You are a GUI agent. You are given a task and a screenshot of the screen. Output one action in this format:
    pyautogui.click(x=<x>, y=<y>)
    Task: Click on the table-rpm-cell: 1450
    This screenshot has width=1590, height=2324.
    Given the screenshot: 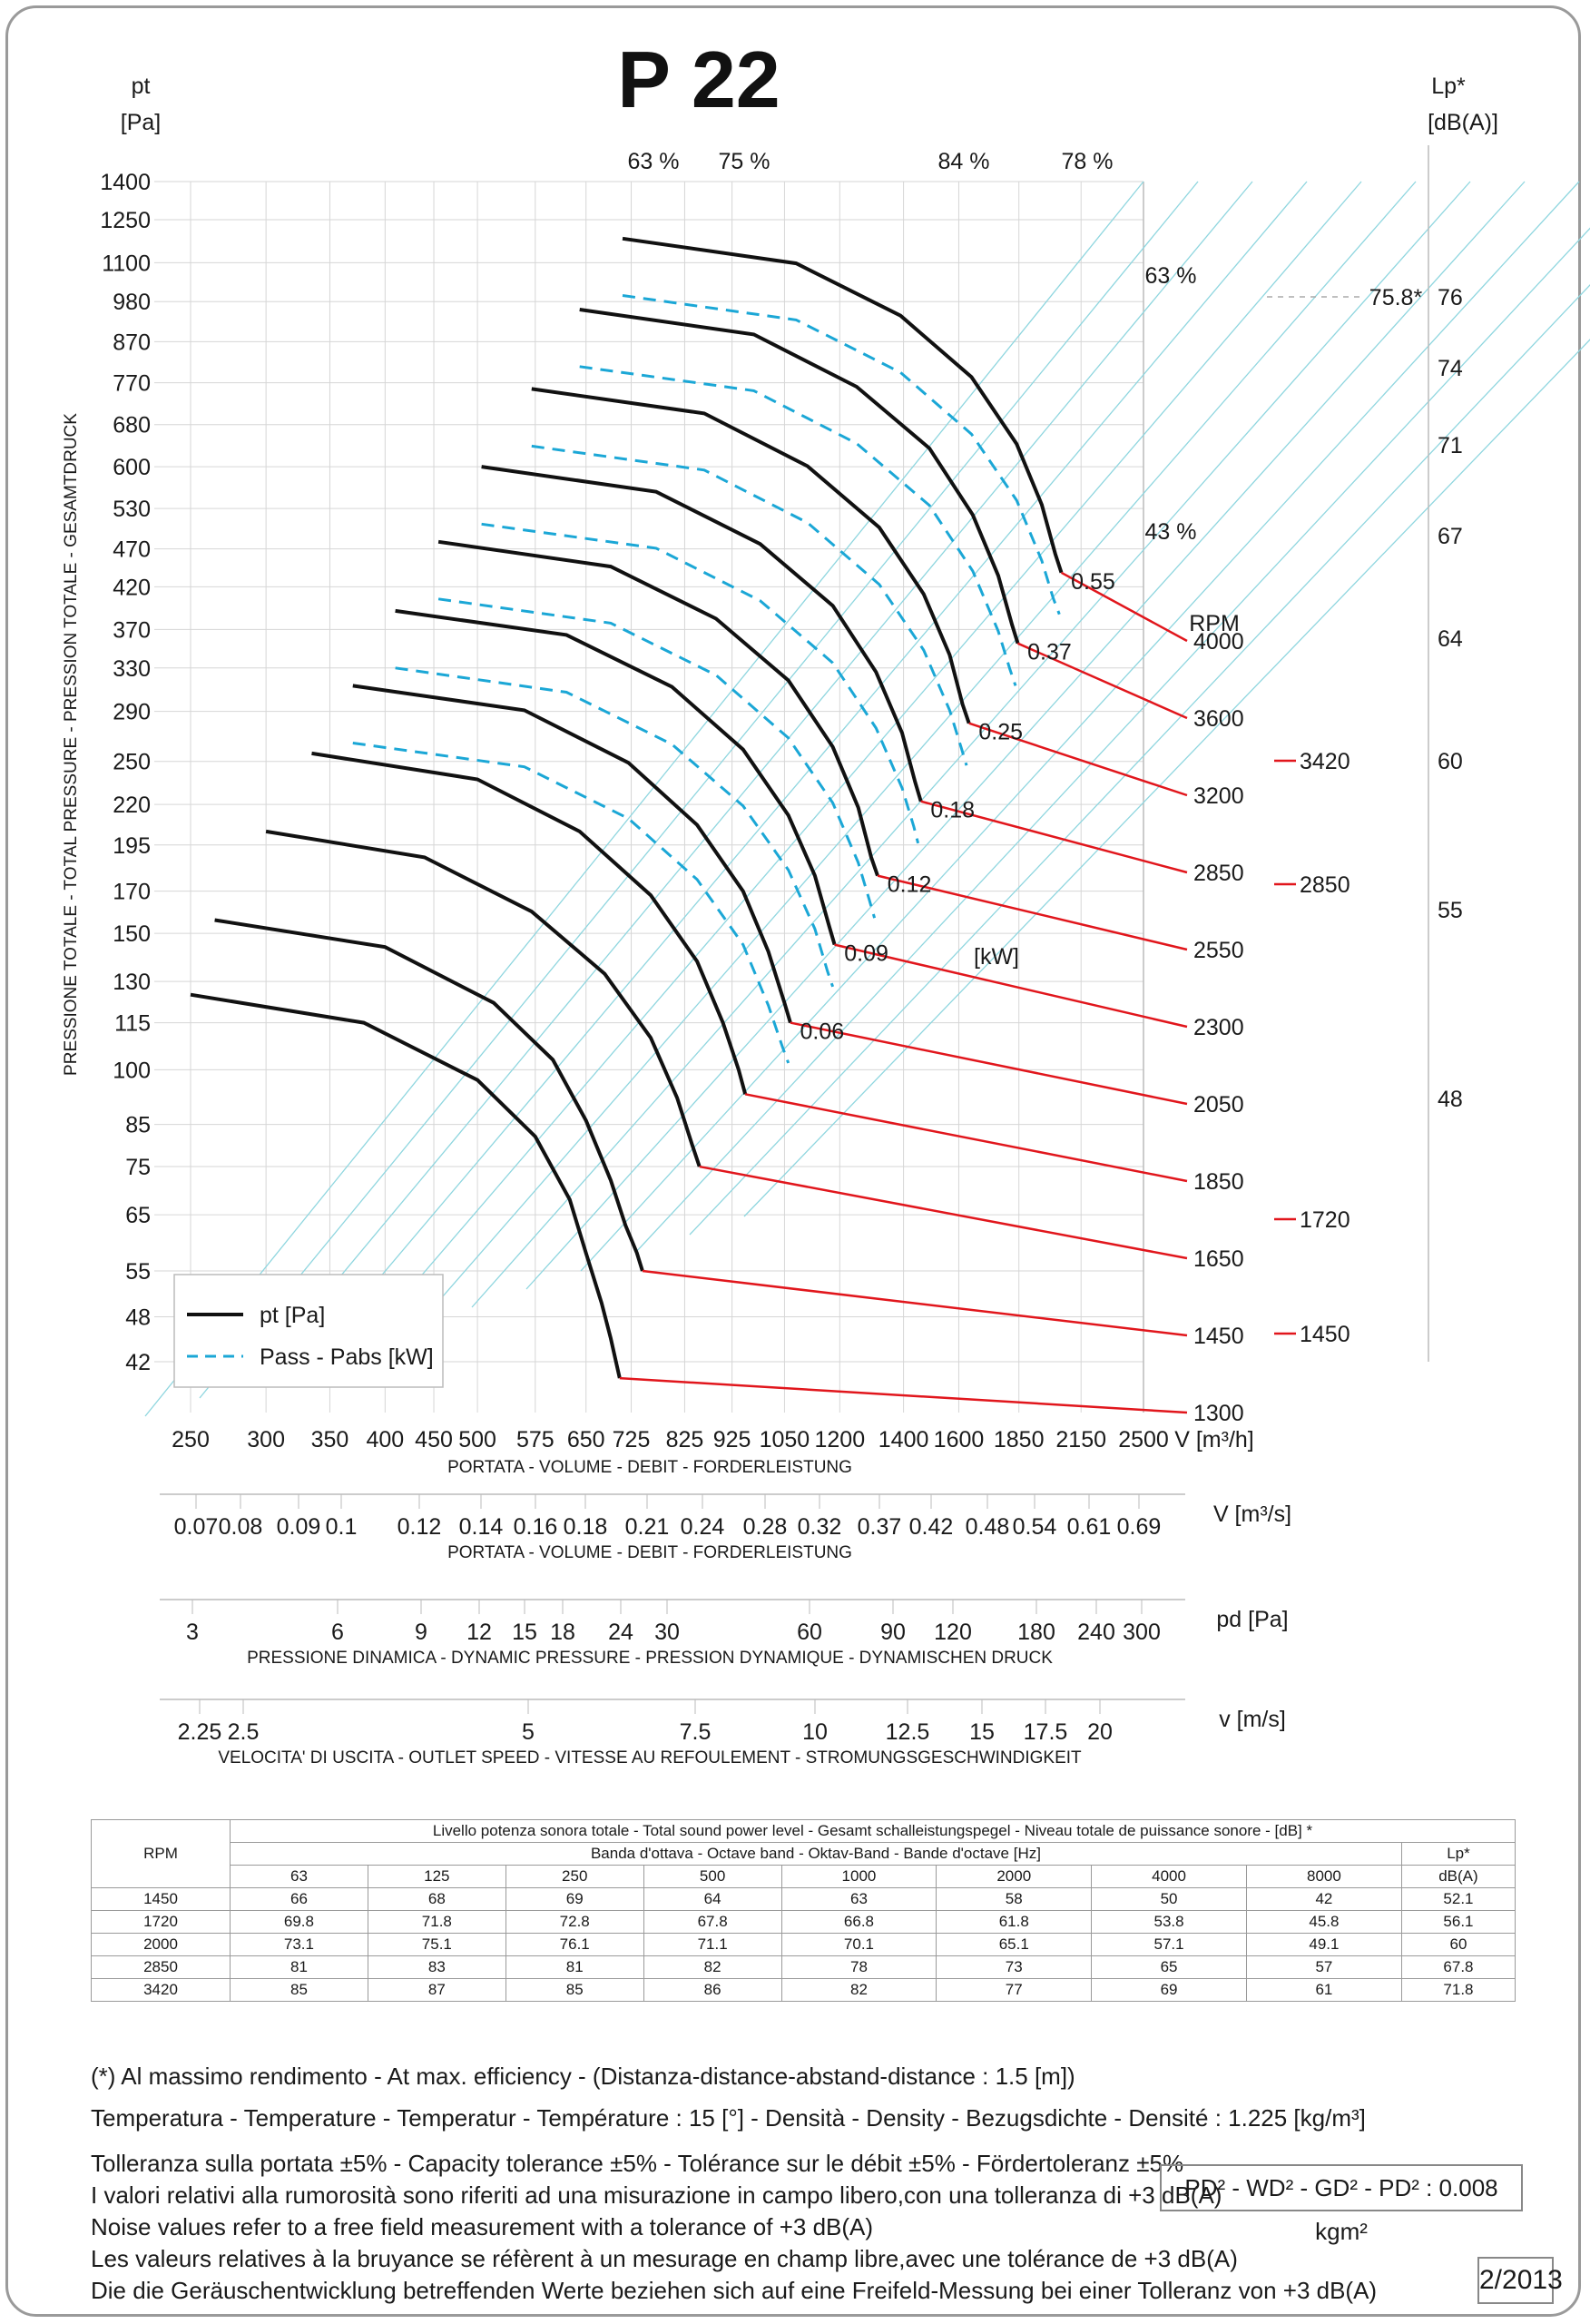 What is the action you would take?
    pyautogui.click(x=161, y=1899)
    